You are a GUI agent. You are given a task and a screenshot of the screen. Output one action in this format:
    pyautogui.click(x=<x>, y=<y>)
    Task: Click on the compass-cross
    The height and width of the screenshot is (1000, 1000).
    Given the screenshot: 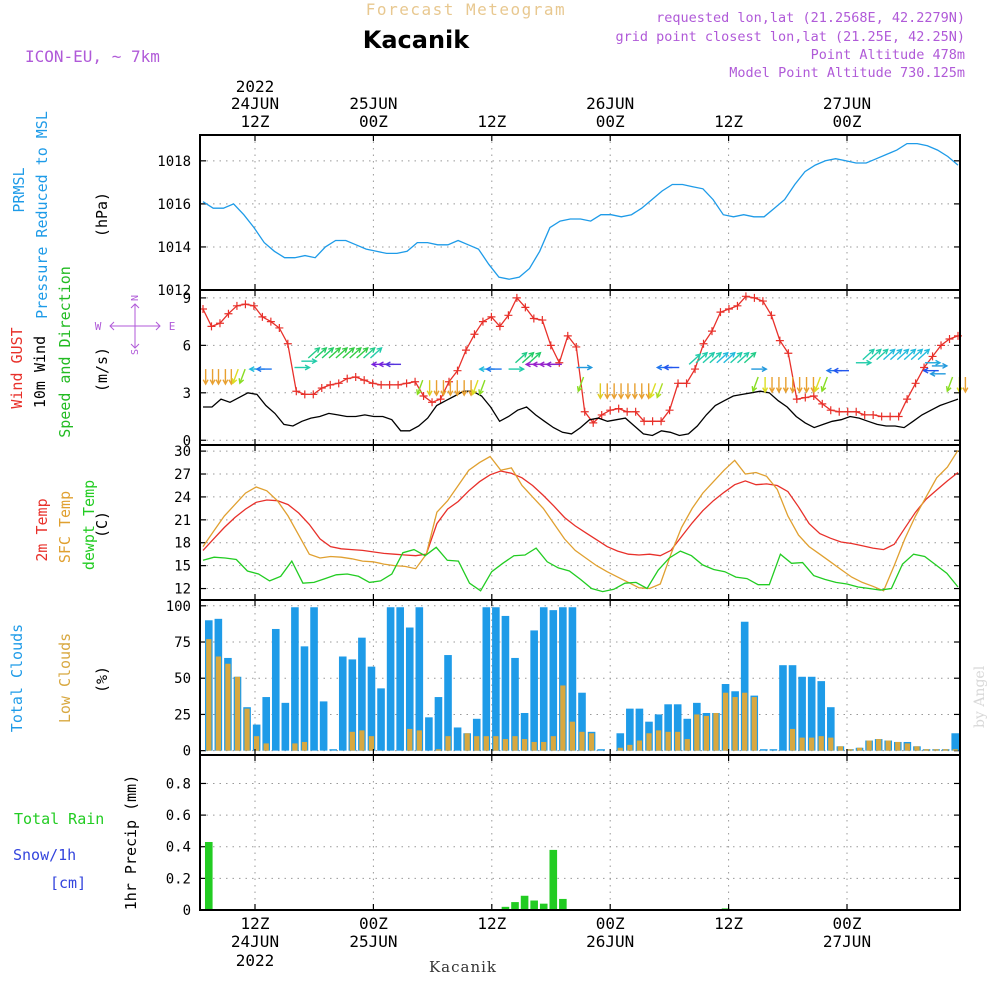 What is the action you would take?
    pyautogui.click(x=135, y=326)
    